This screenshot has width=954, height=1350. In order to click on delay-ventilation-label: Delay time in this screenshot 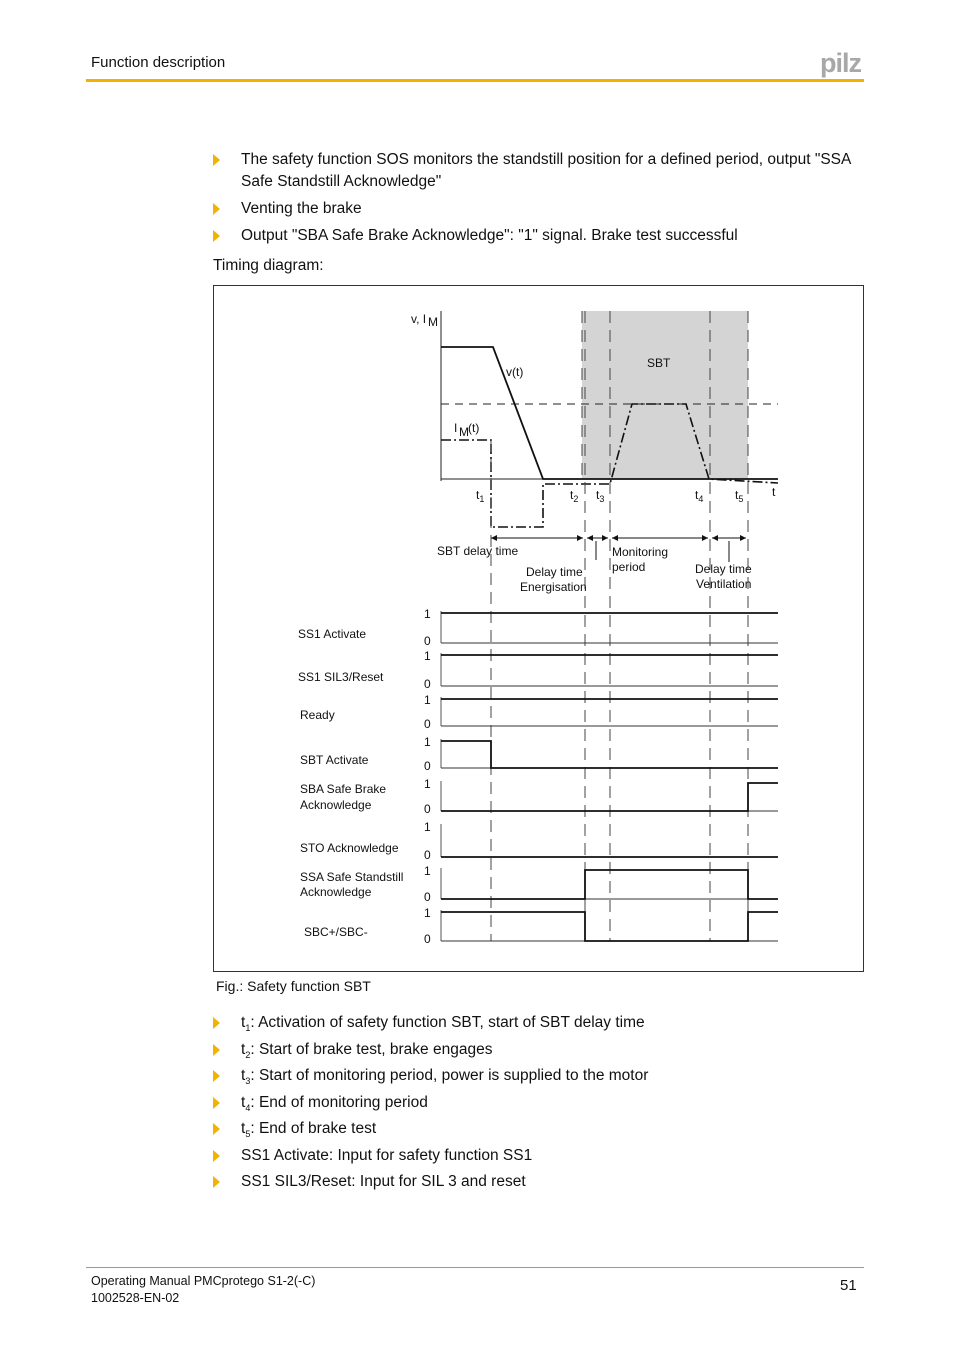, I will do `click(723, 569)`.